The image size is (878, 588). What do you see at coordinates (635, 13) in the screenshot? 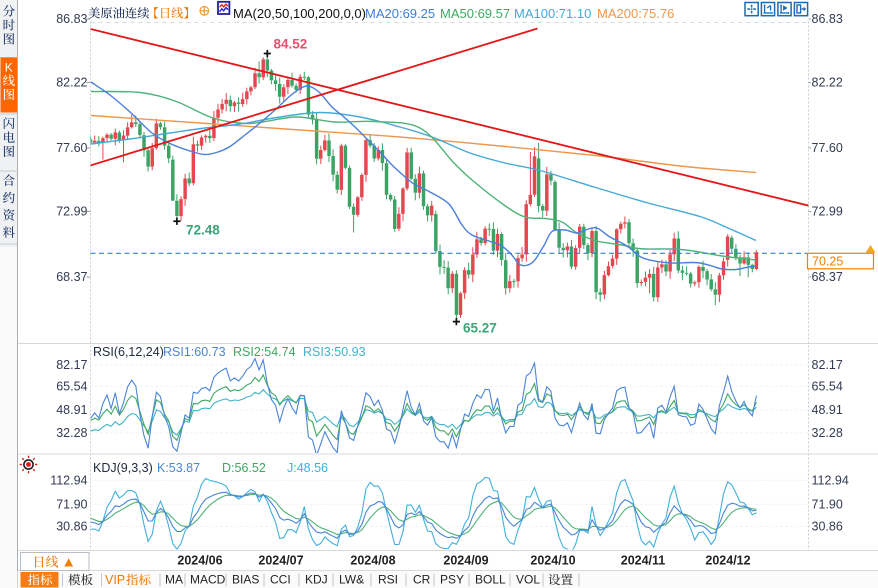
I see `svg-text: MA200:75.76` at bounding box center [635, 13].